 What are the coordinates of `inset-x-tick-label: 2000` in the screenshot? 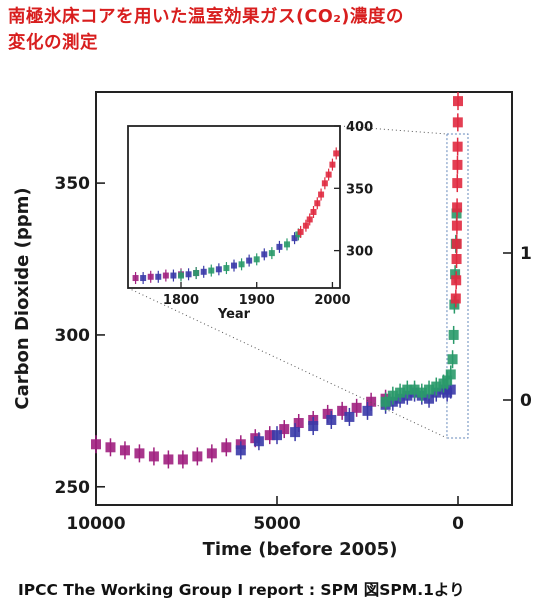 It's located at (332, 300).